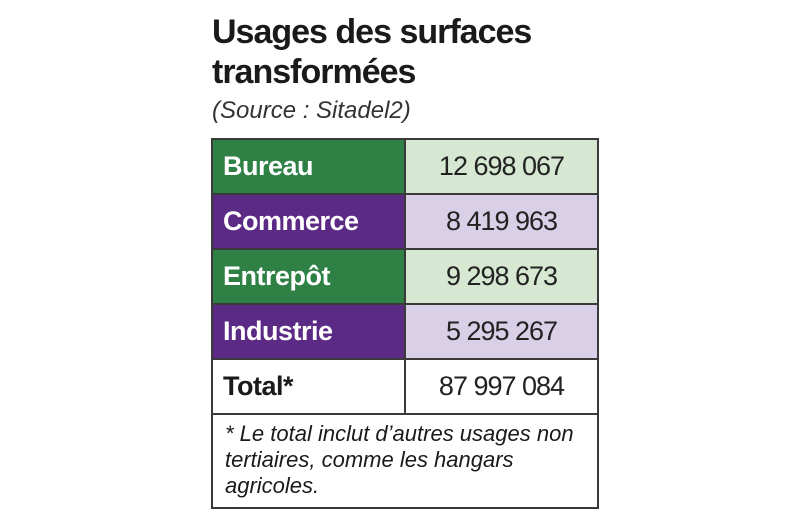 Image resolution: width=800 pixels, height=513 pixels. I want to click on row-value-bureau: 12 698 067, so click(501, 166).